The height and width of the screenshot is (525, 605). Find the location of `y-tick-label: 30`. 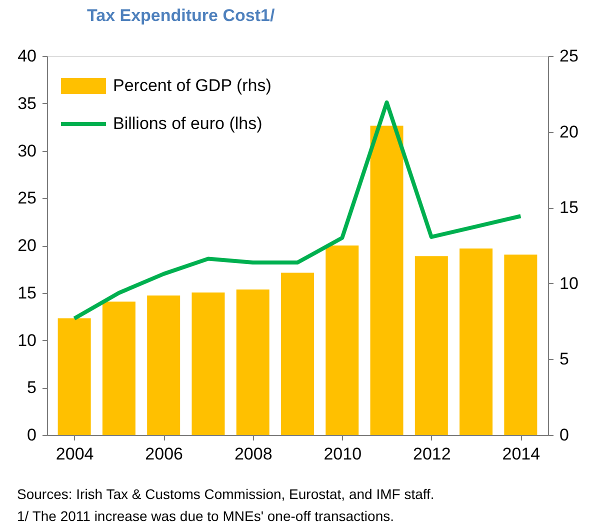

y-tick-label: 30 is located at coordinates (27, 150).